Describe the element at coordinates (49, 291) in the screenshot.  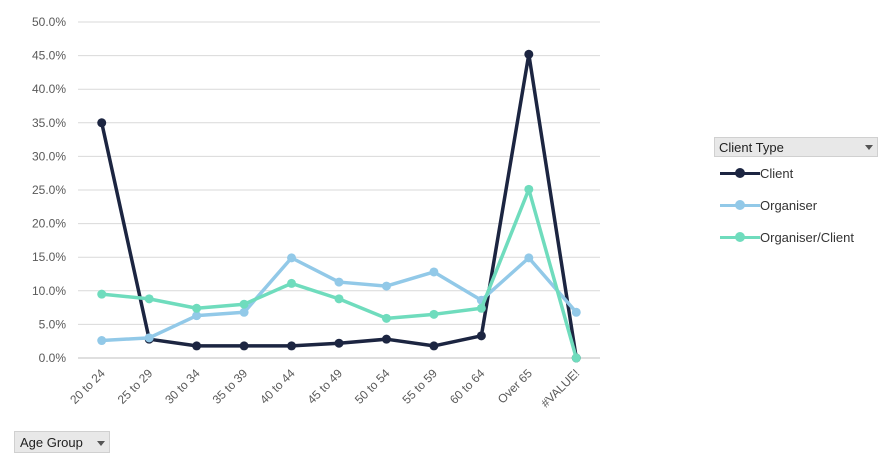
I see `y-tick-label: 10.0%` at that location.